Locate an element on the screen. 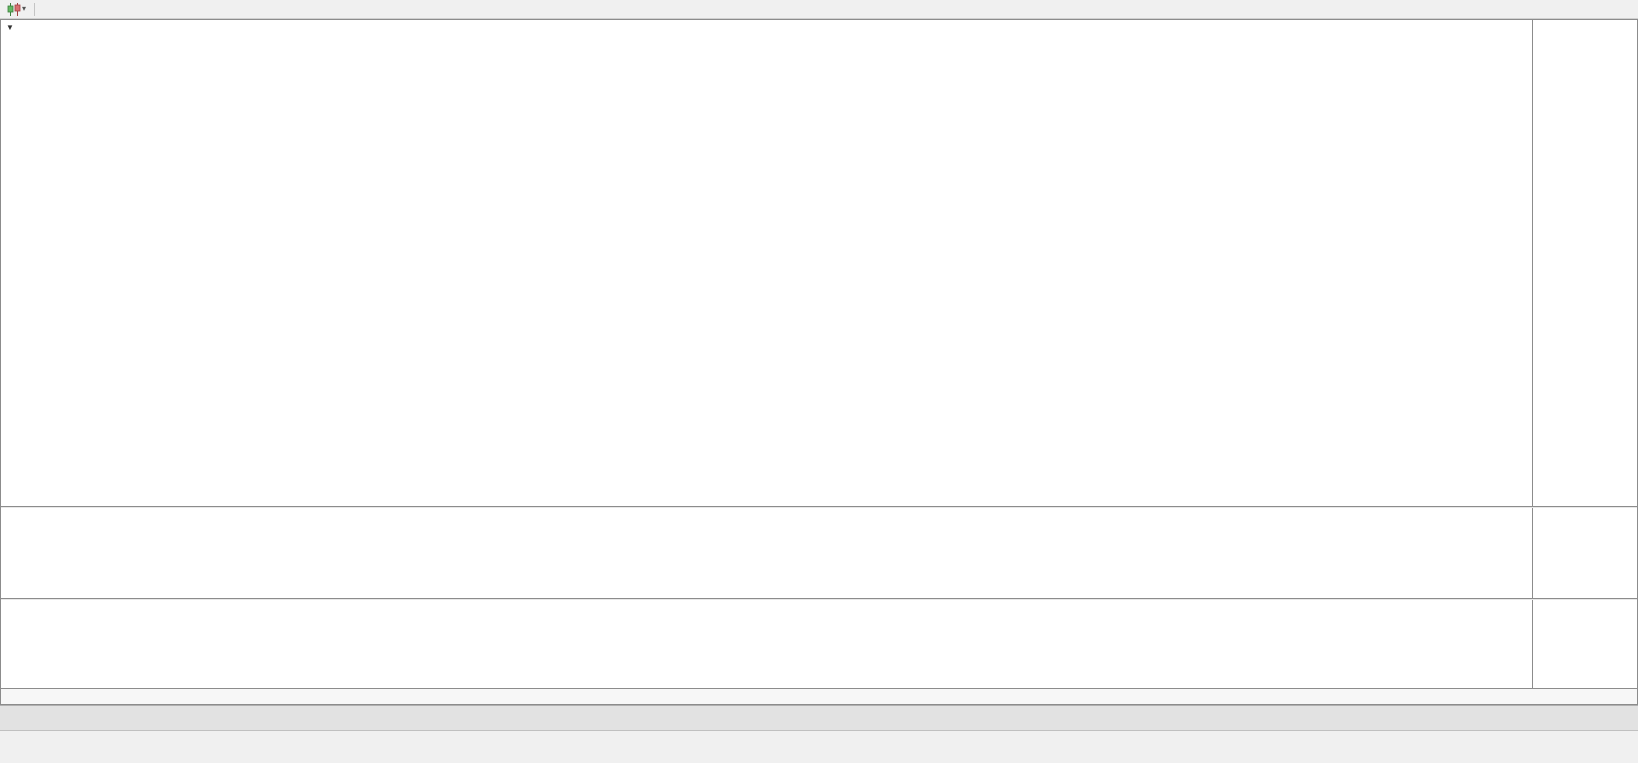  candlestick-chart-icon is located at coordinates (14, 9).